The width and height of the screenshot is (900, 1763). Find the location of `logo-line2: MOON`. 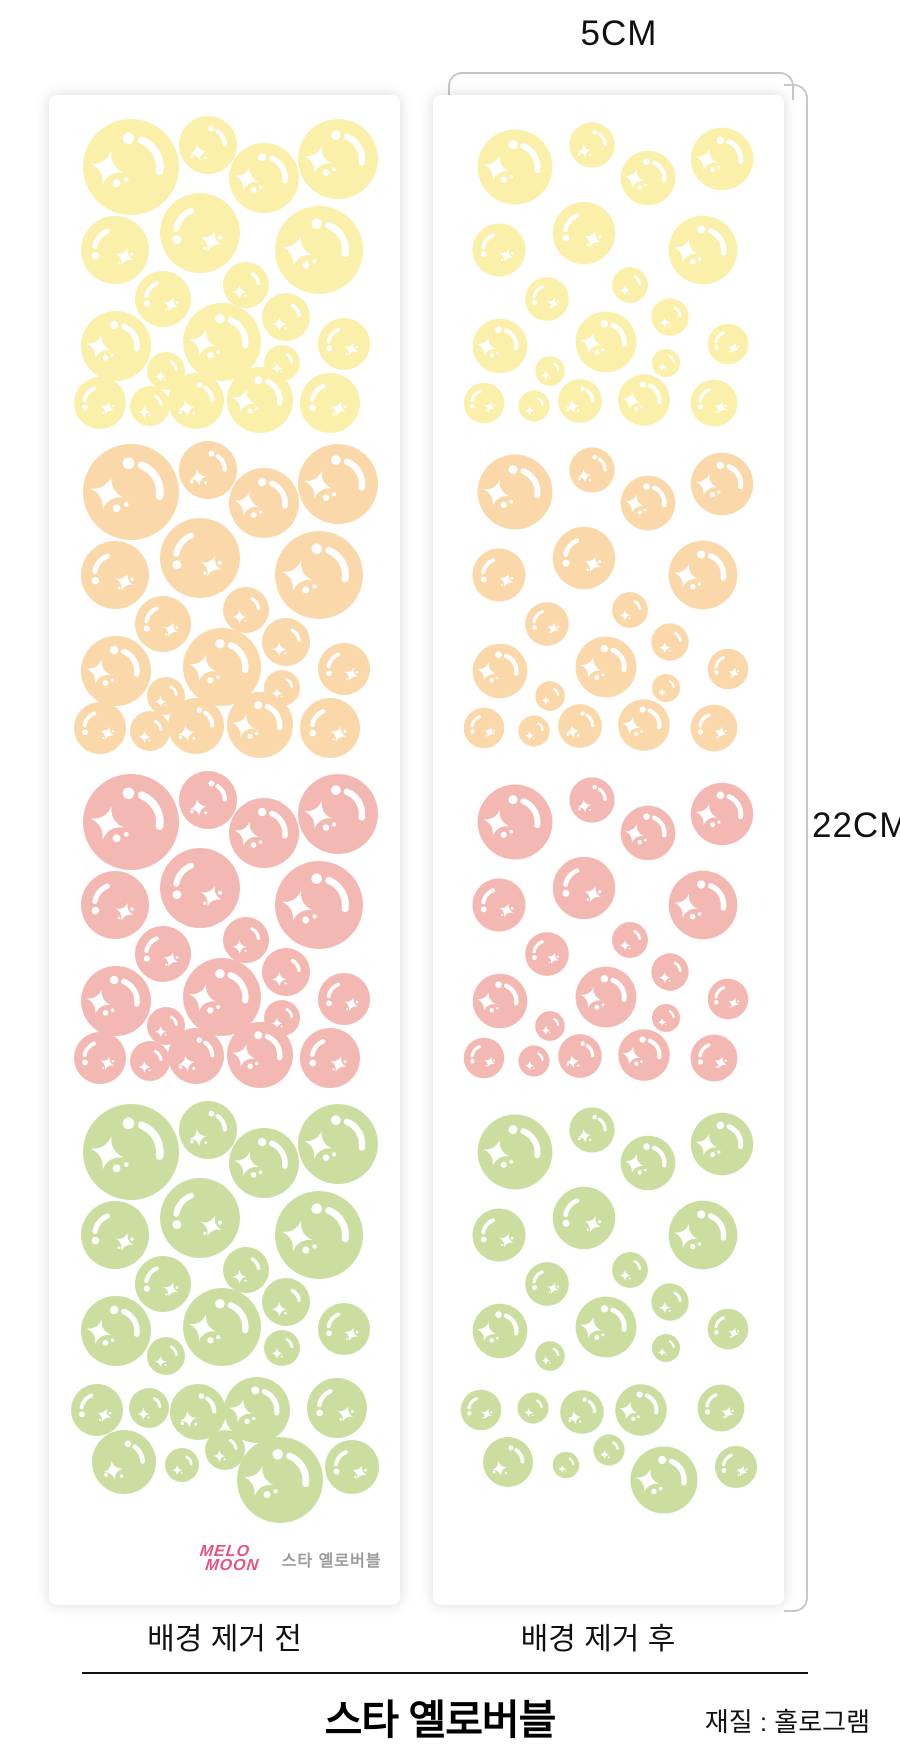

logo-line2: MOON is located at coordinates (232, 1565).